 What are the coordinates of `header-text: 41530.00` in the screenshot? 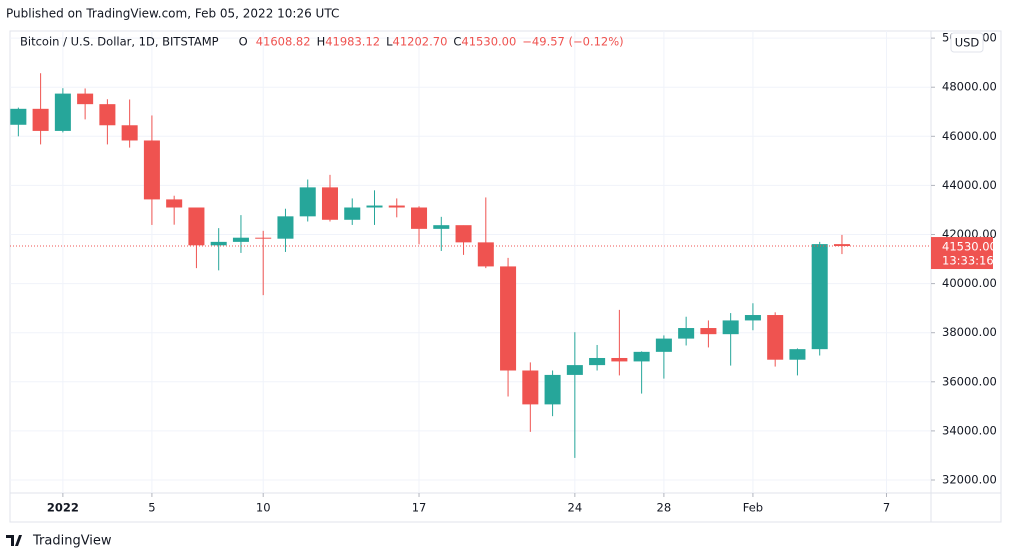 It's located at (488, 42).